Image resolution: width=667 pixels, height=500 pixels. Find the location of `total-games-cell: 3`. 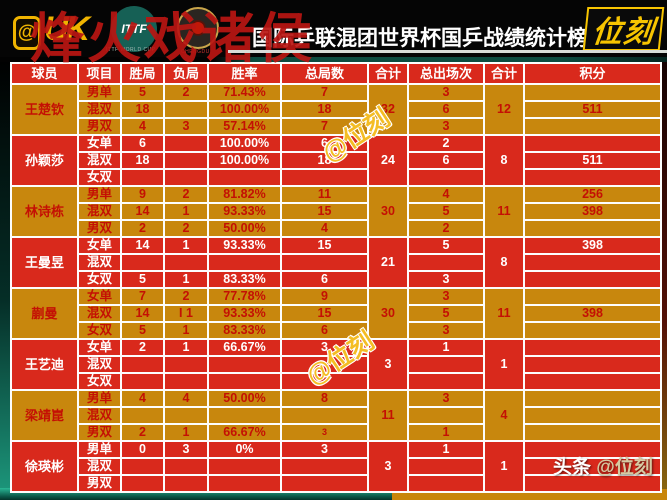

total-games-cell: 3 is located at coordinates (324, 449).